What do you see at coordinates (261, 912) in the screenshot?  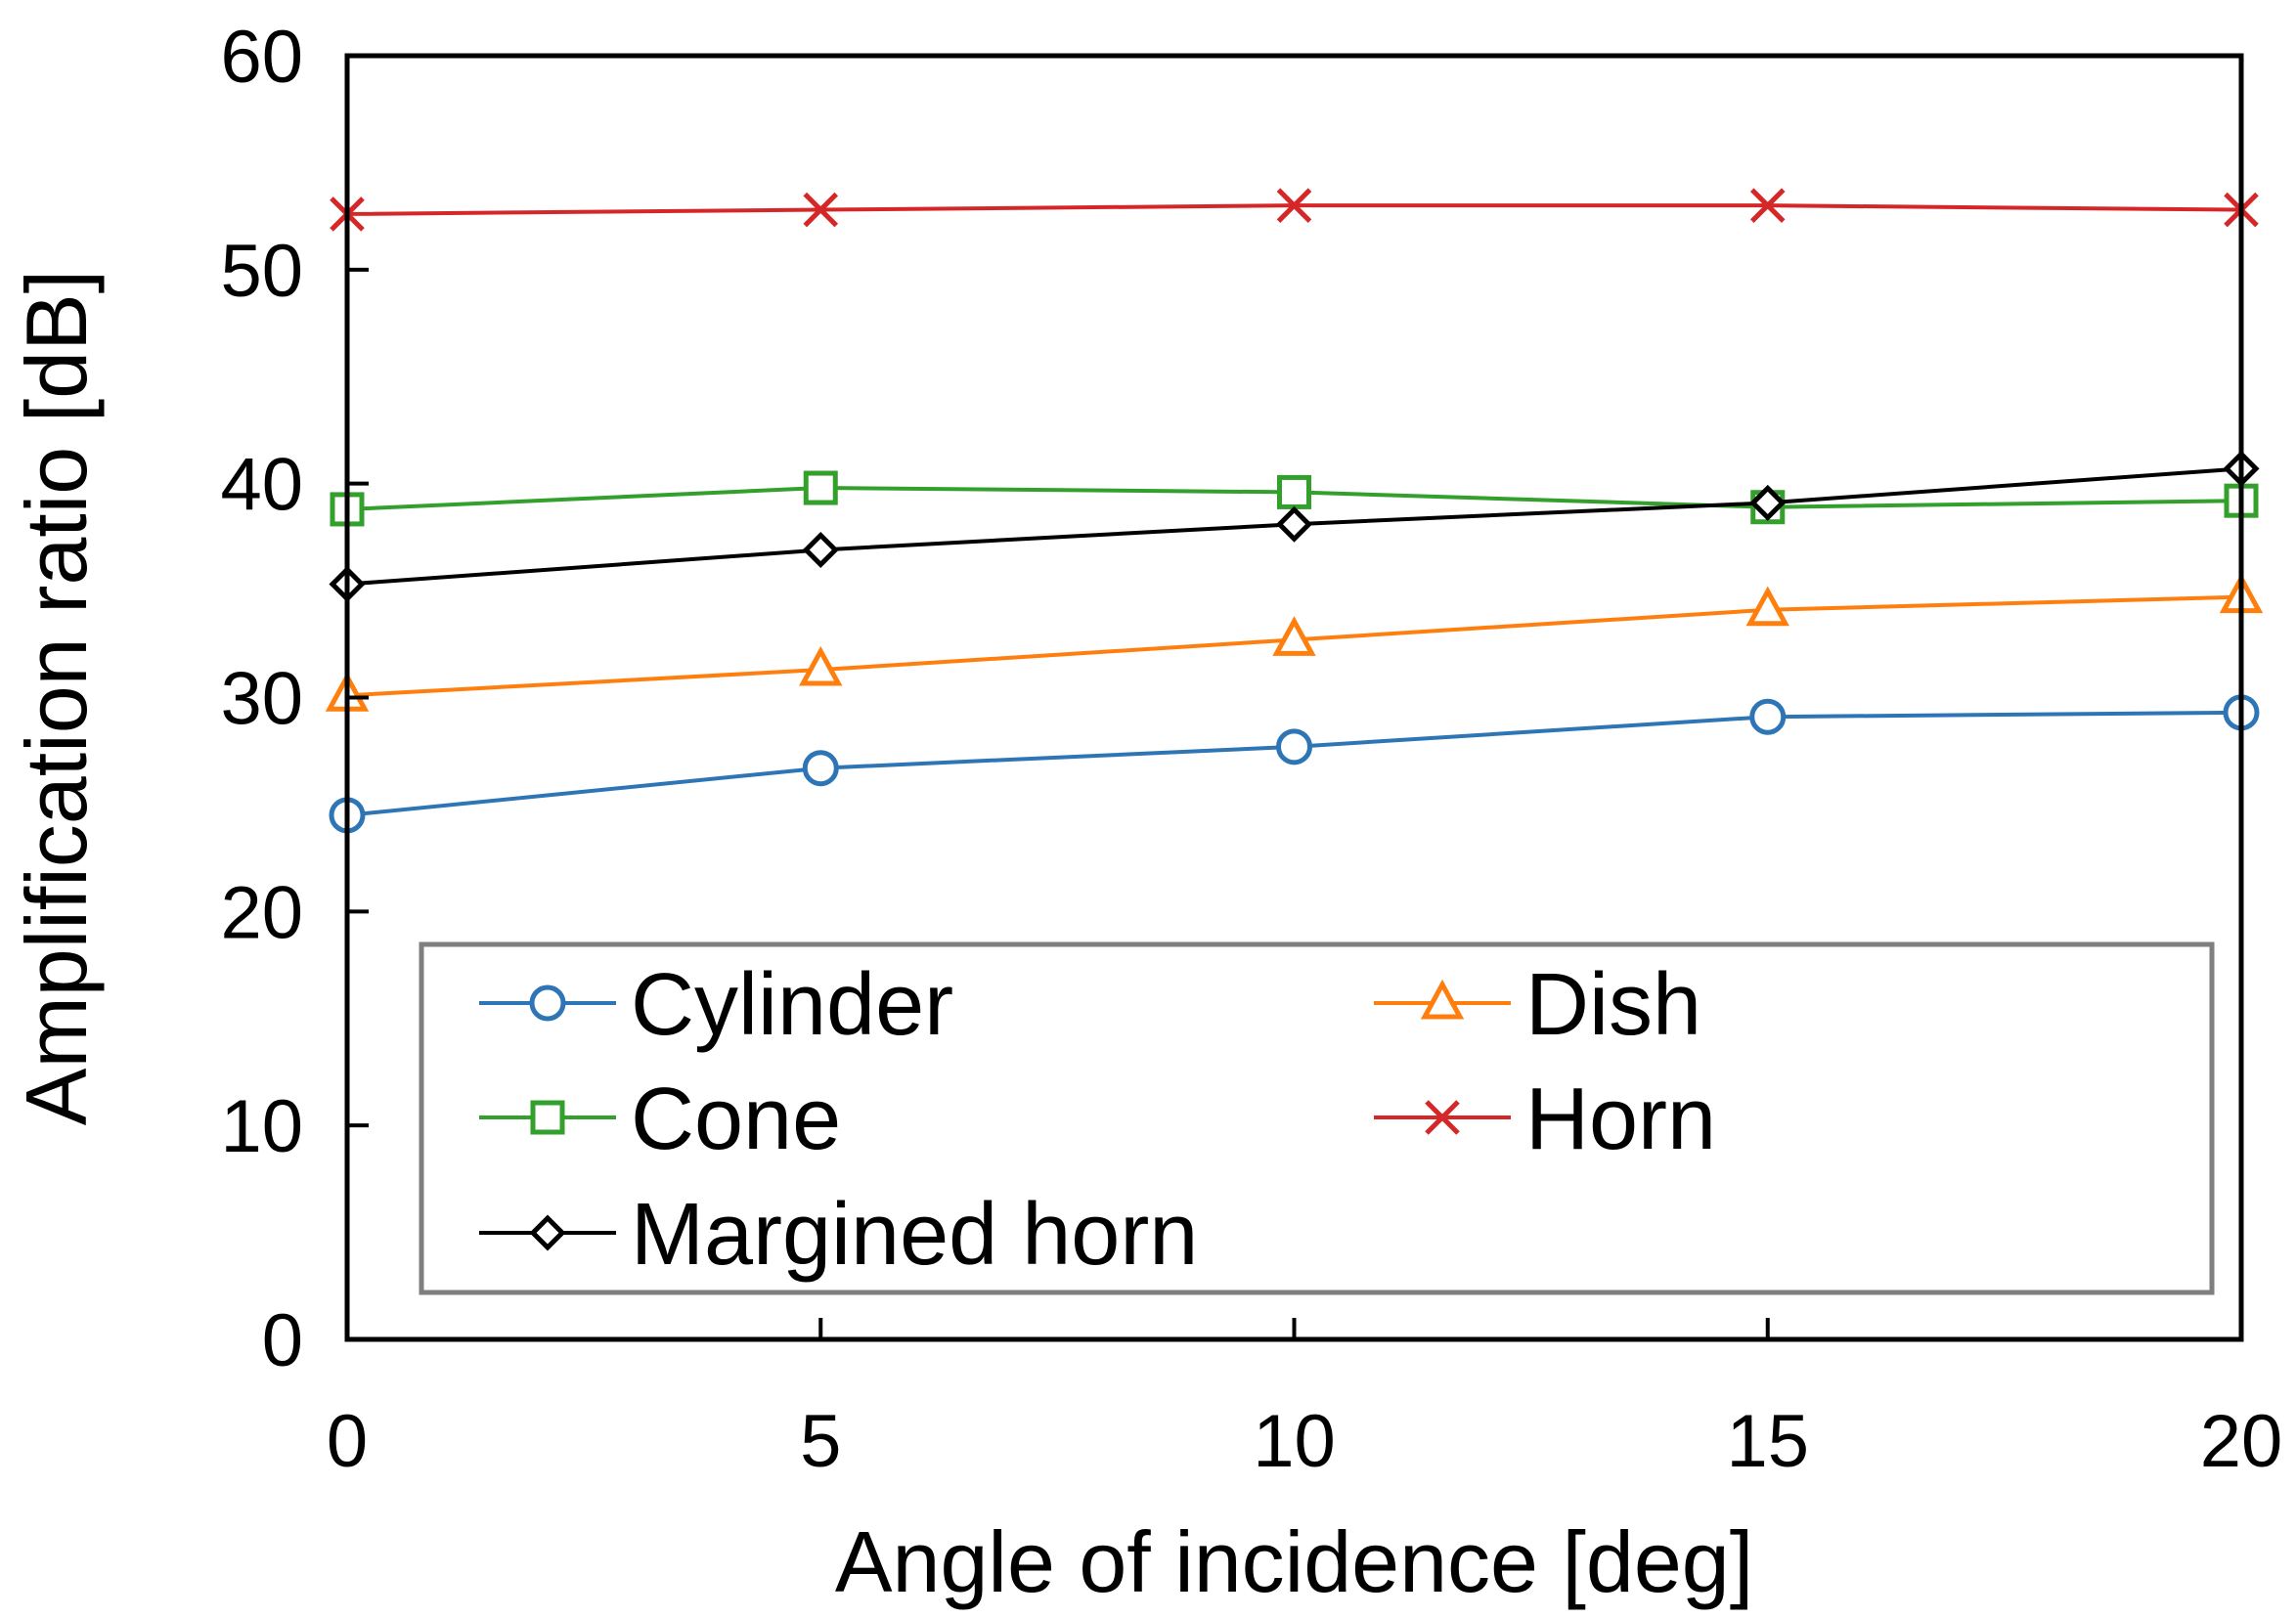 I see `y-tick-label: 20` at bounding box center [261, 912].